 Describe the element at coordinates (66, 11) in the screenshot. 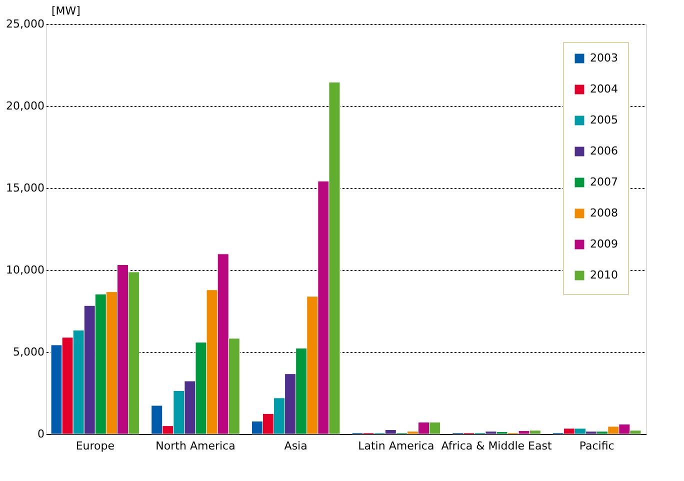

I see `y-axis-title: [MW]` at that location.